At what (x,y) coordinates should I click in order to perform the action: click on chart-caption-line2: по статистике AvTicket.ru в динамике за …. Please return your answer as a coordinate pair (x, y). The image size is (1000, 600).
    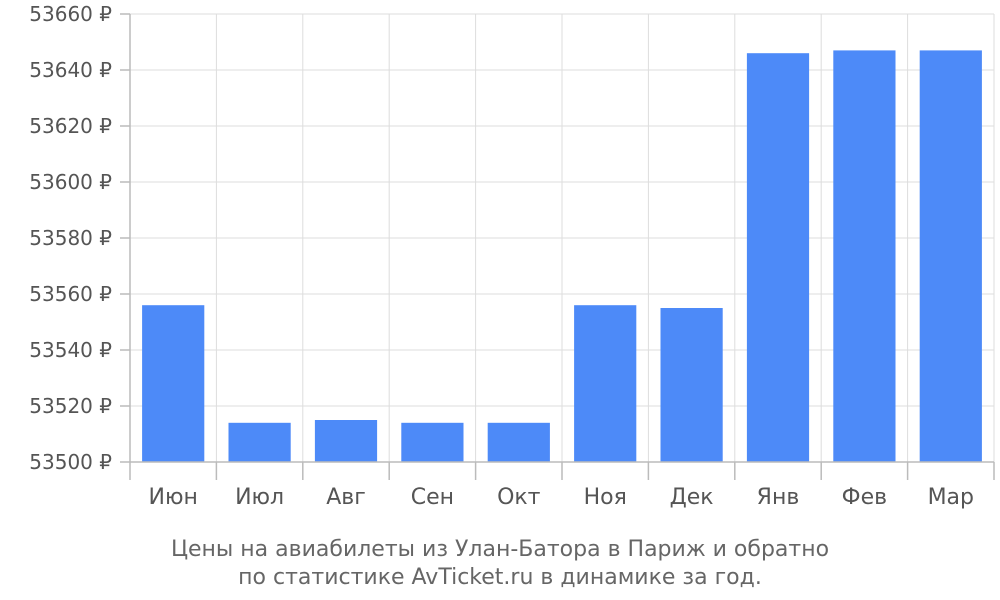
    Looking at the image, I should click on (500, 577).